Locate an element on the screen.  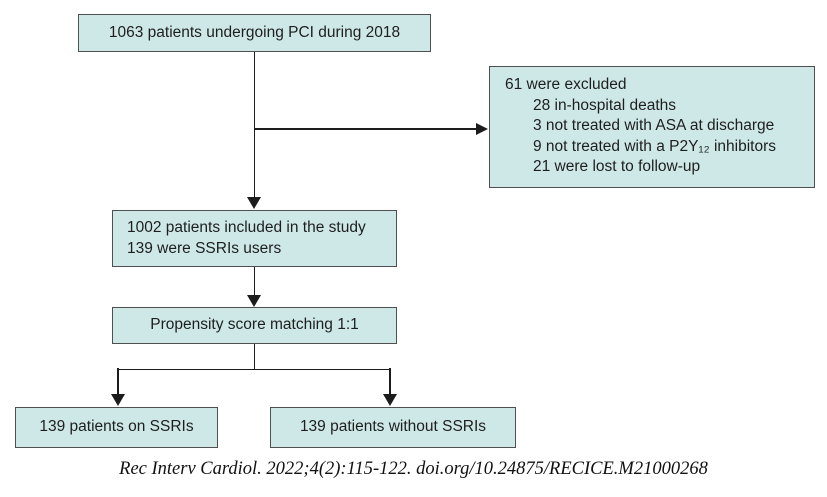
included-line-patients: 1002 patients included in the study is located at coordinates (246, 227).